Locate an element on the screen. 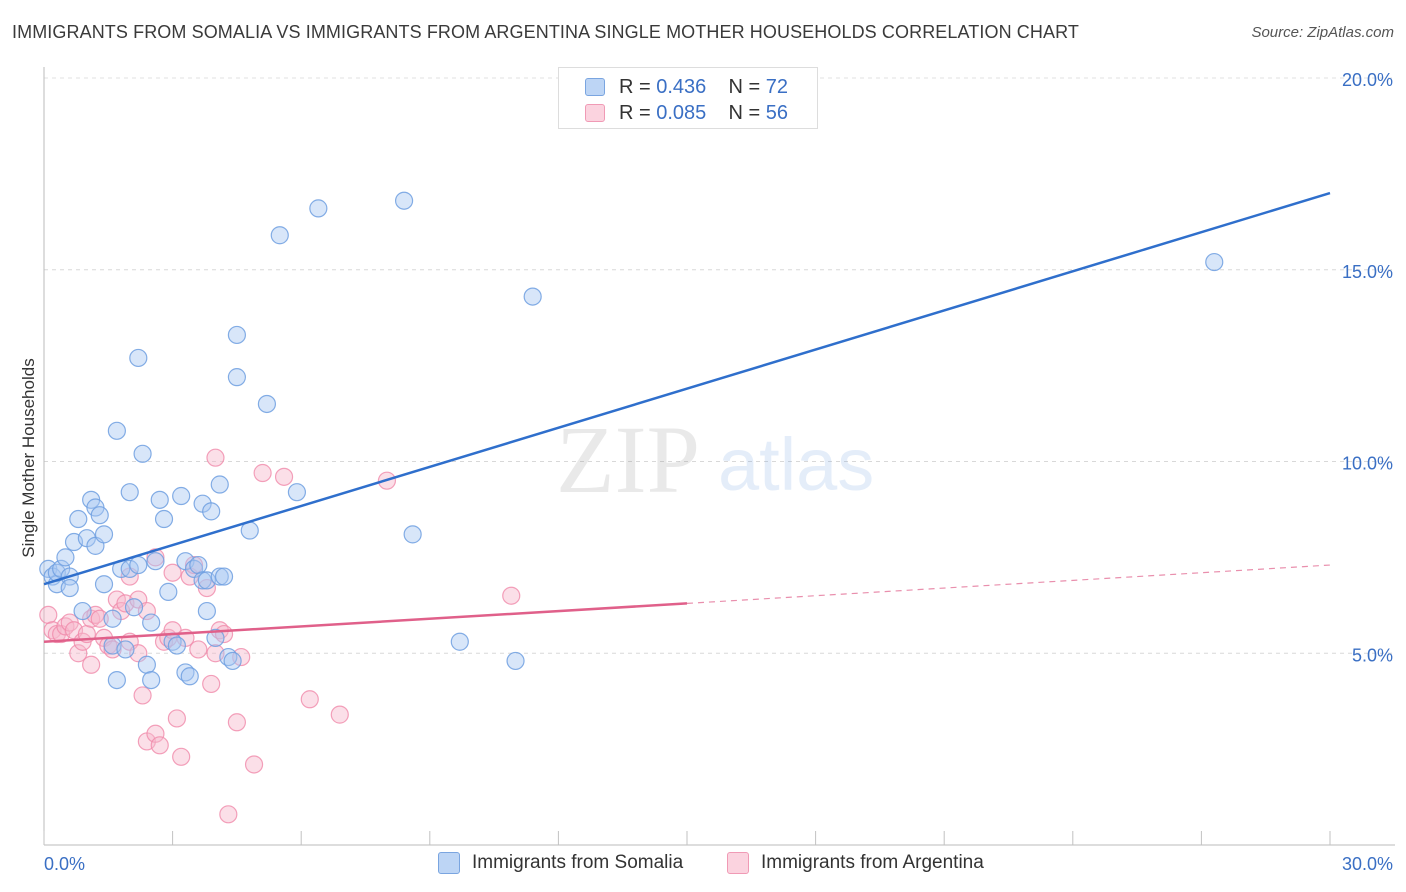  watermark-atlas: atlas is located at coordinates (796, 464).